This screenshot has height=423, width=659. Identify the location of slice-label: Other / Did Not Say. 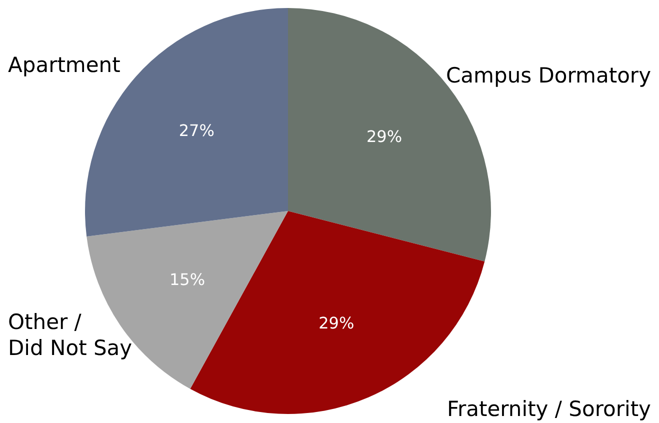
(70, 335).